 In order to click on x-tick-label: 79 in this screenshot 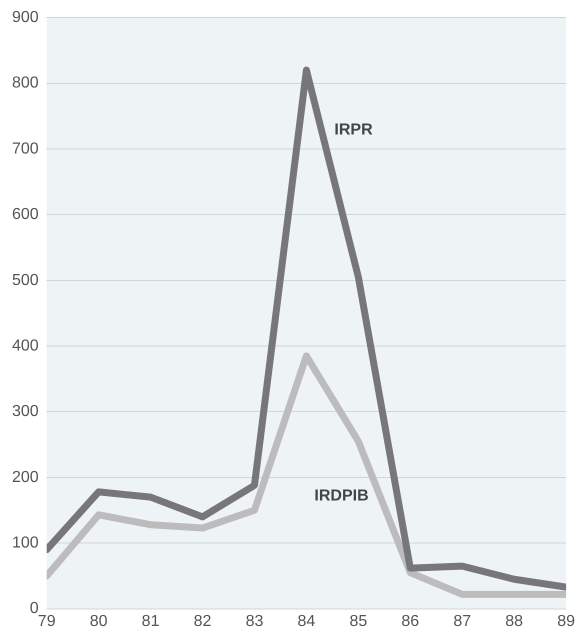, I will do `click(47, 621)`.